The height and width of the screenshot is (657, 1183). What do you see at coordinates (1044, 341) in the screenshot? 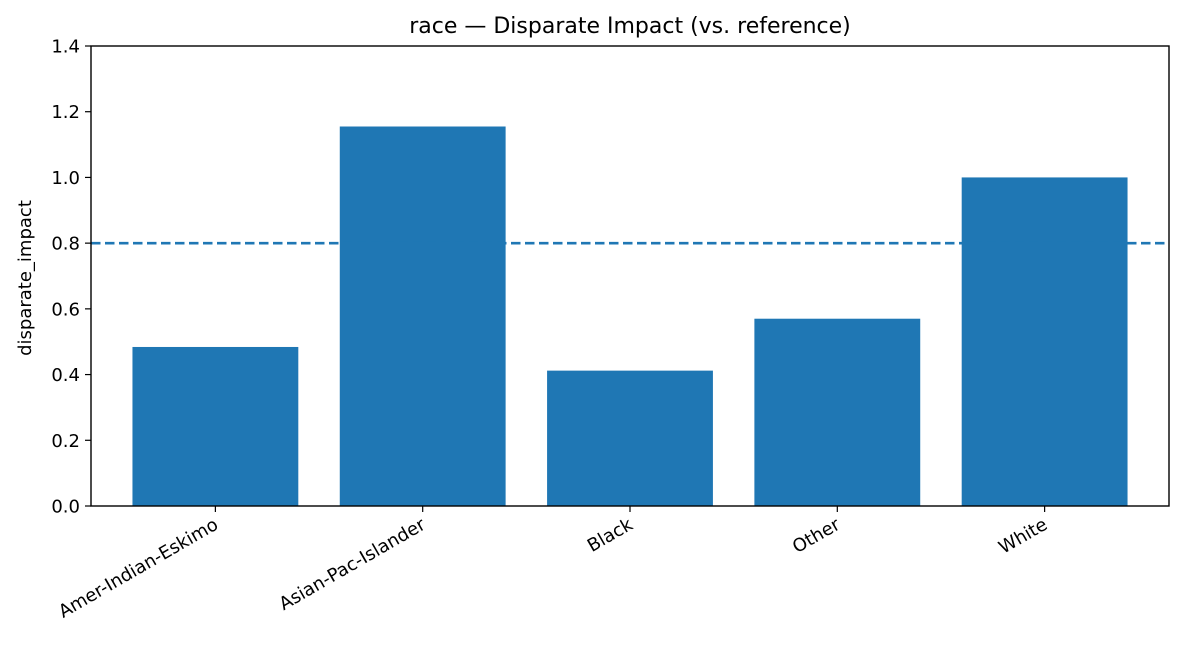
I see `bar-white` at bounding box center [1044, 341].